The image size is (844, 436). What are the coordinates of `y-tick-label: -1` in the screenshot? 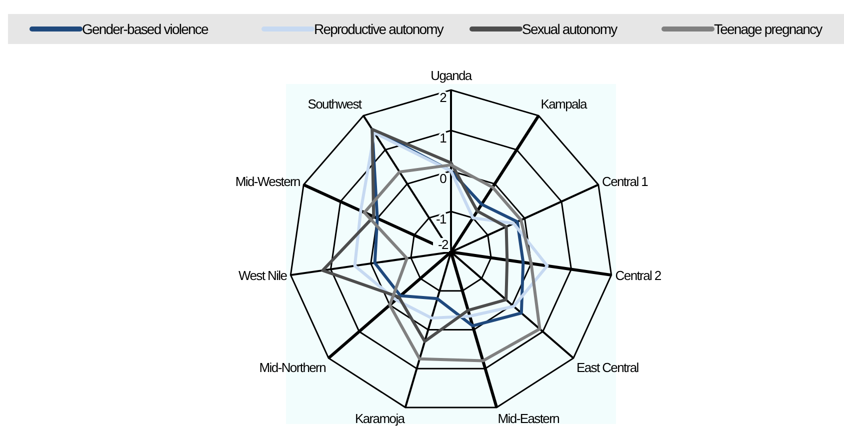 It's located at (441, 219).